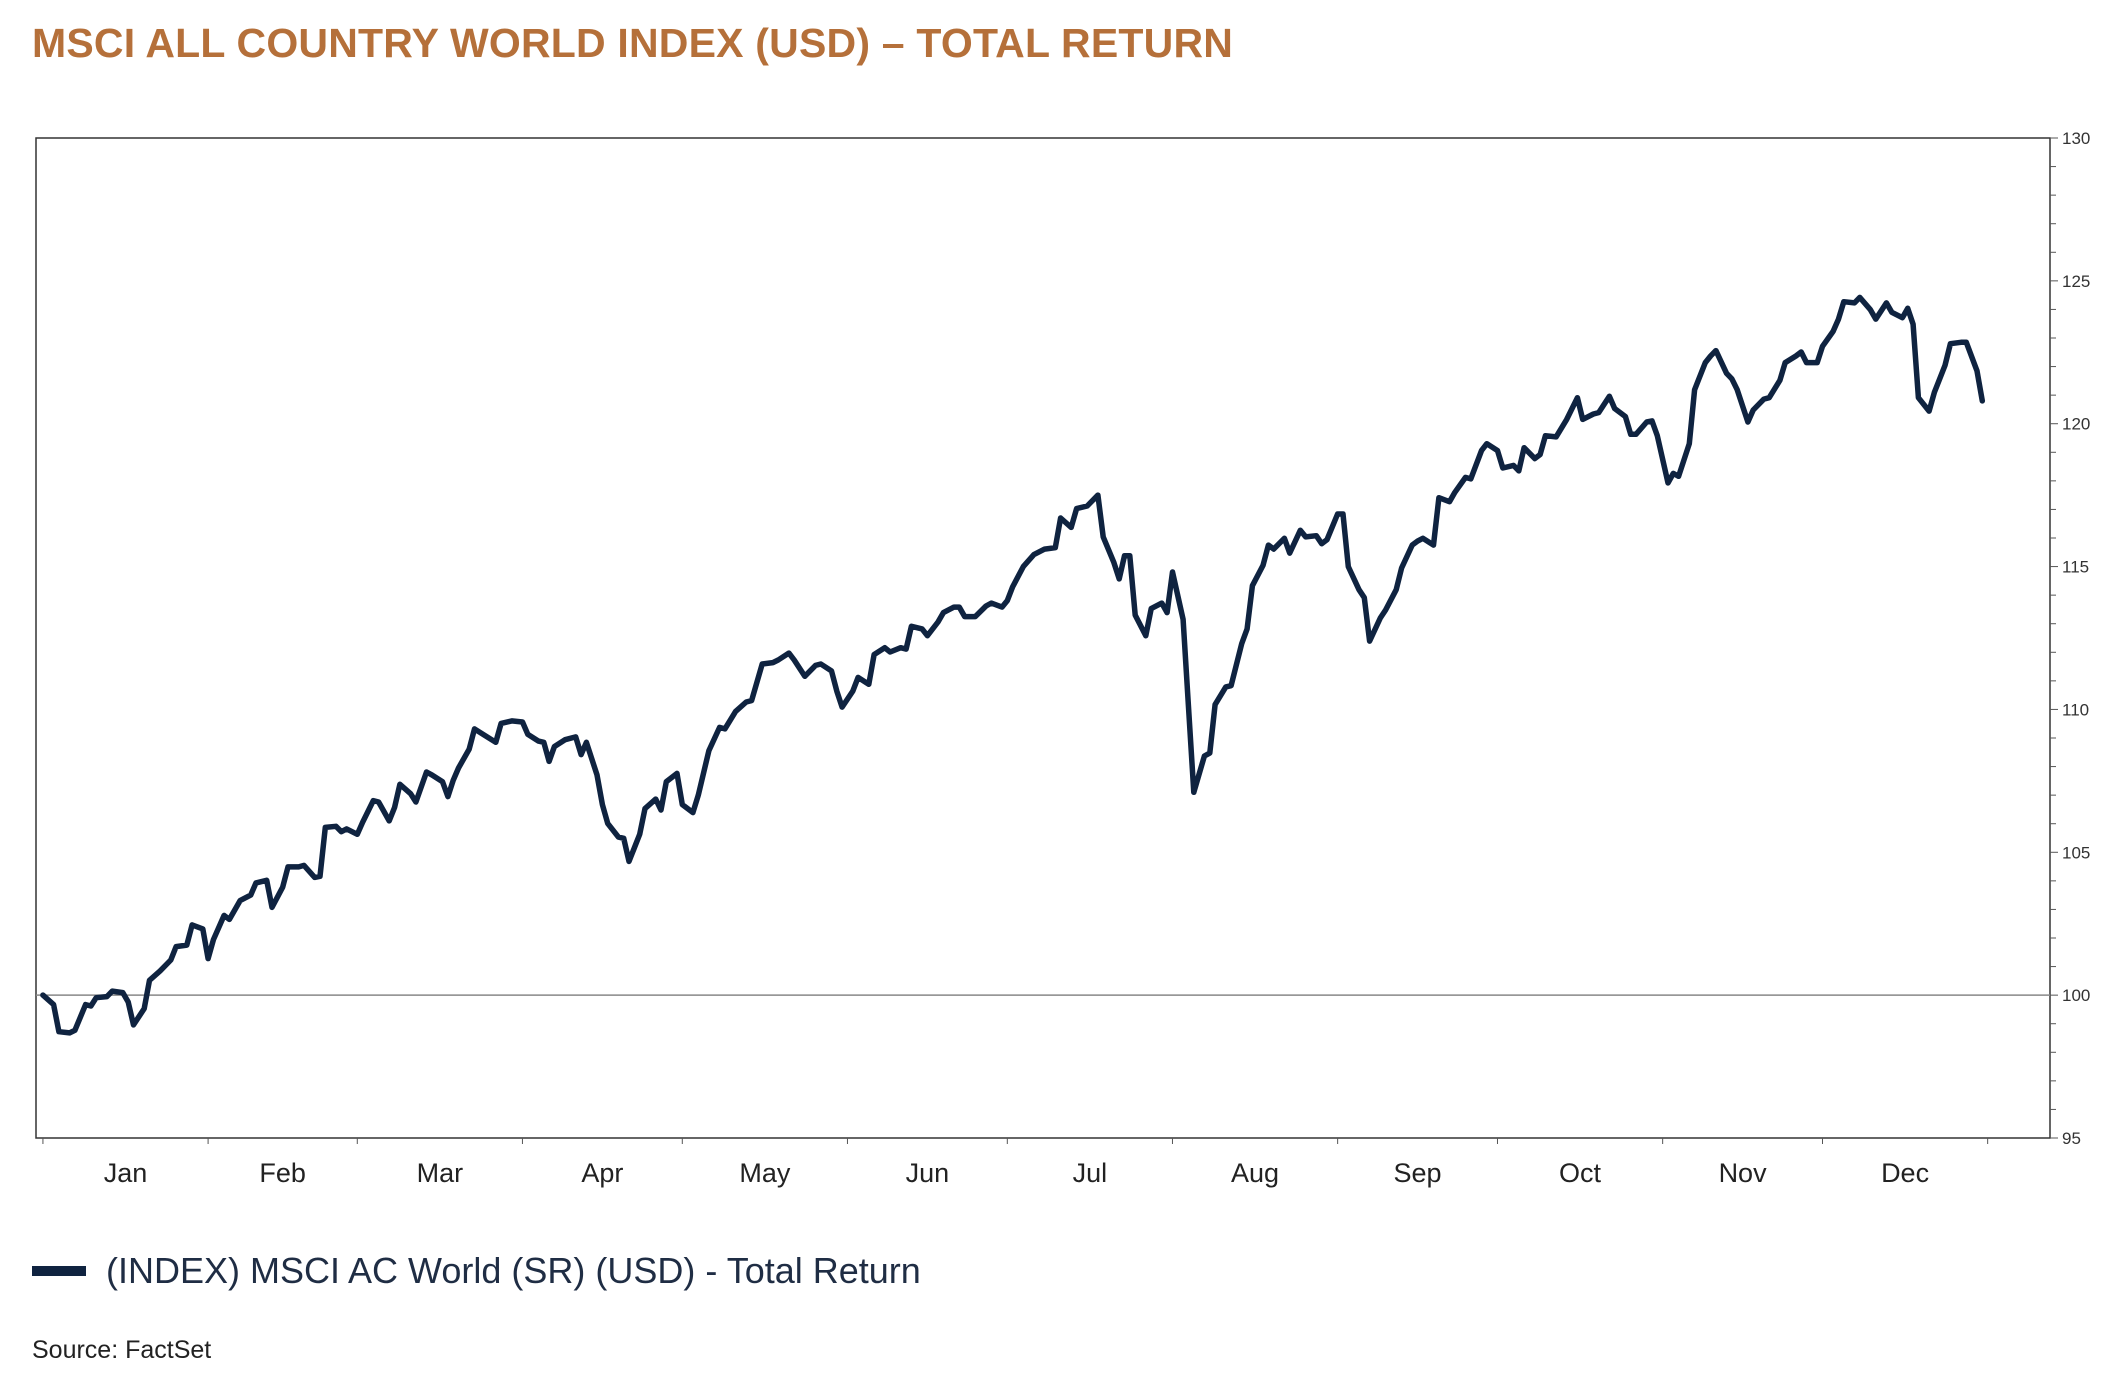  Describe the element at coordinates (2076, 995) in the screenshot. I see `y-tick-label: 100` at that location.